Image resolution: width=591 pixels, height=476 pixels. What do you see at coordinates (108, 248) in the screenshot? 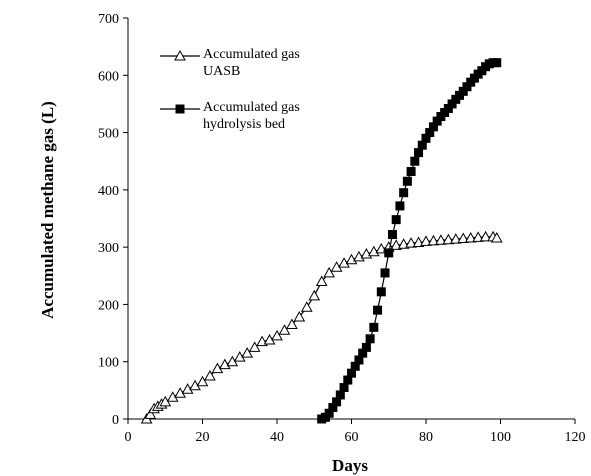
I see `y-tick-label: 300` at bounding box center [108, 248].